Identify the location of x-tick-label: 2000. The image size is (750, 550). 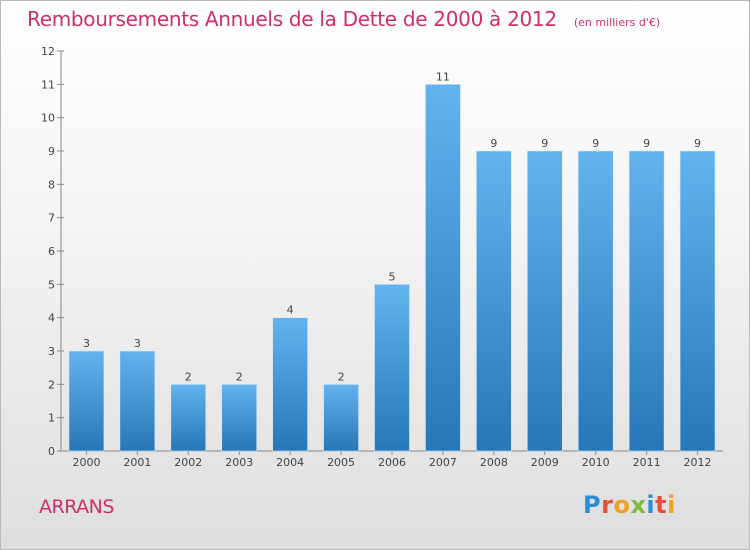
(86, 462).